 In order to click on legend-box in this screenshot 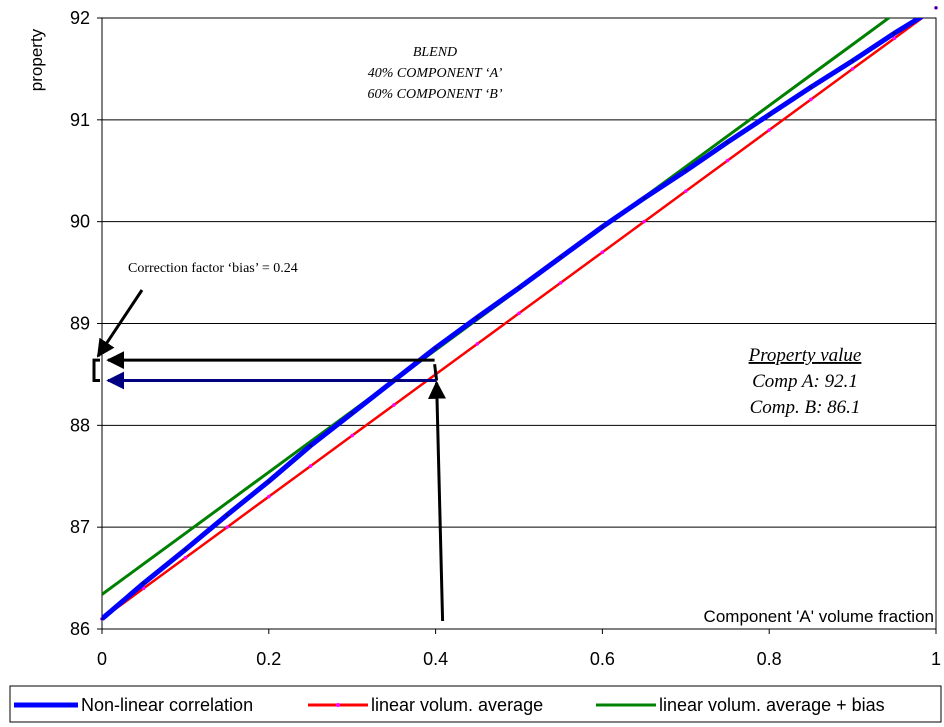, I will do `click(475, 704)`.